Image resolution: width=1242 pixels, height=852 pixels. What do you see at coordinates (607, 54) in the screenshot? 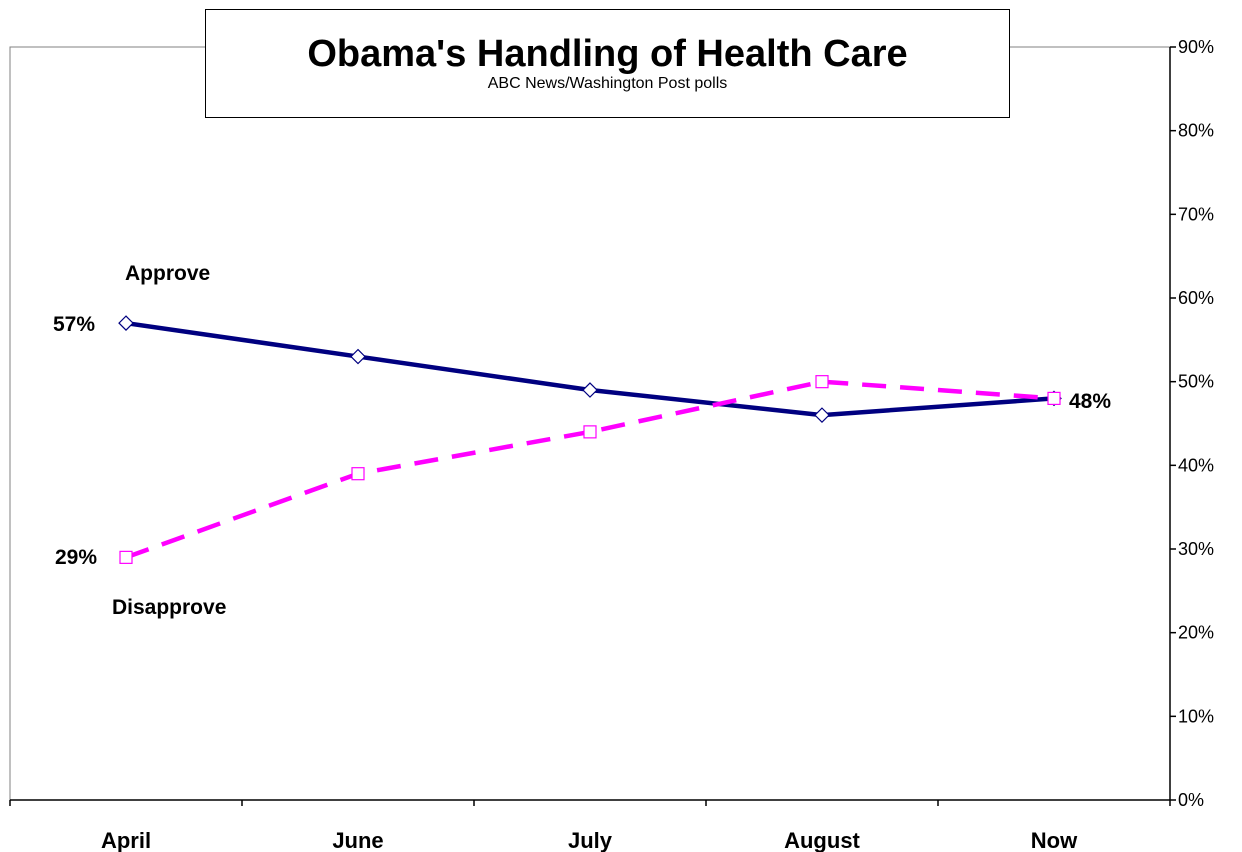
I see `chart-title: Obama's Handling of Health Care` at bounding box center [607, 54].